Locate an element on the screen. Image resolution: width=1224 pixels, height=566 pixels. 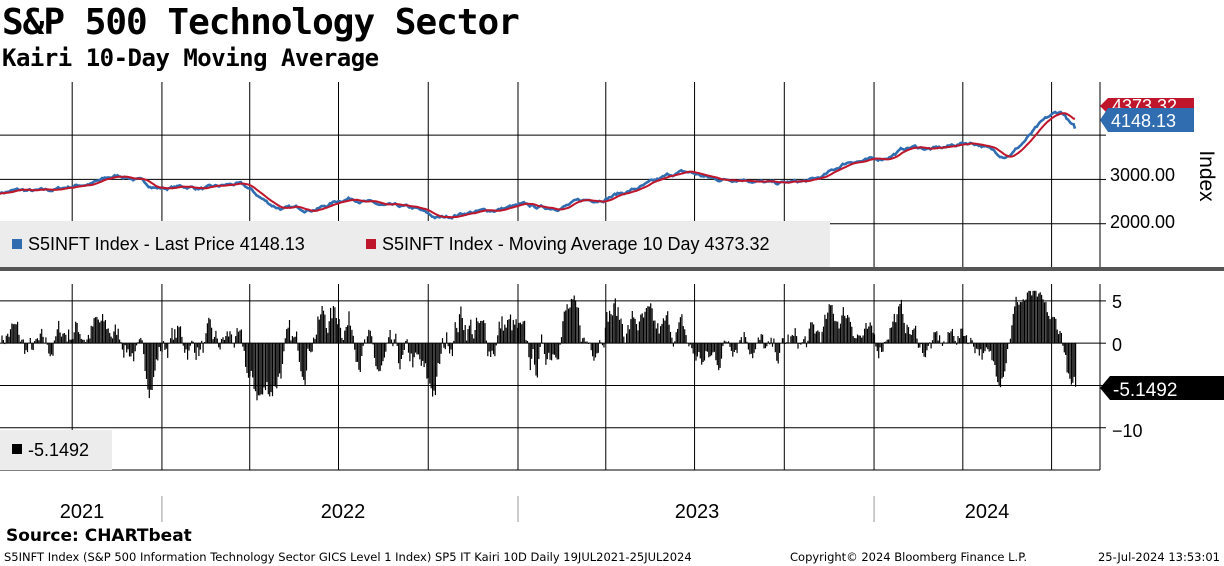
panel-separator is located at coordinates (612, 269).